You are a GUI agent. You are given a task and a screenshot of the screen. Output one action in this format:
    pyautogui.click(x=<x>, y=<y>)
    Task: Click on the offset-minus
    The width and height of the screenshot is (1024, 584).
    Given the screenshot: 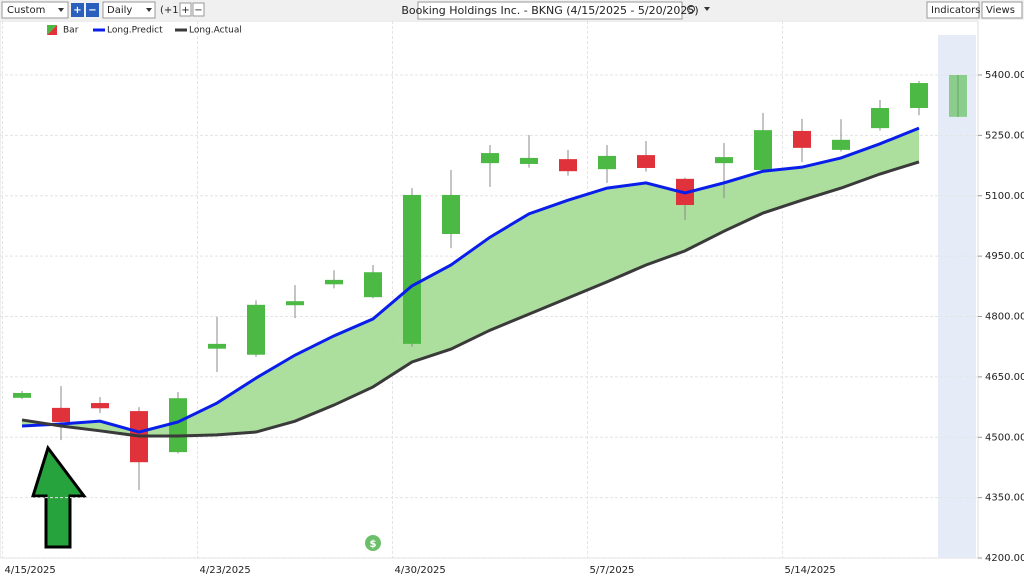 What is the action you would take?
    pyautogui.click(x=198, y=9)
    